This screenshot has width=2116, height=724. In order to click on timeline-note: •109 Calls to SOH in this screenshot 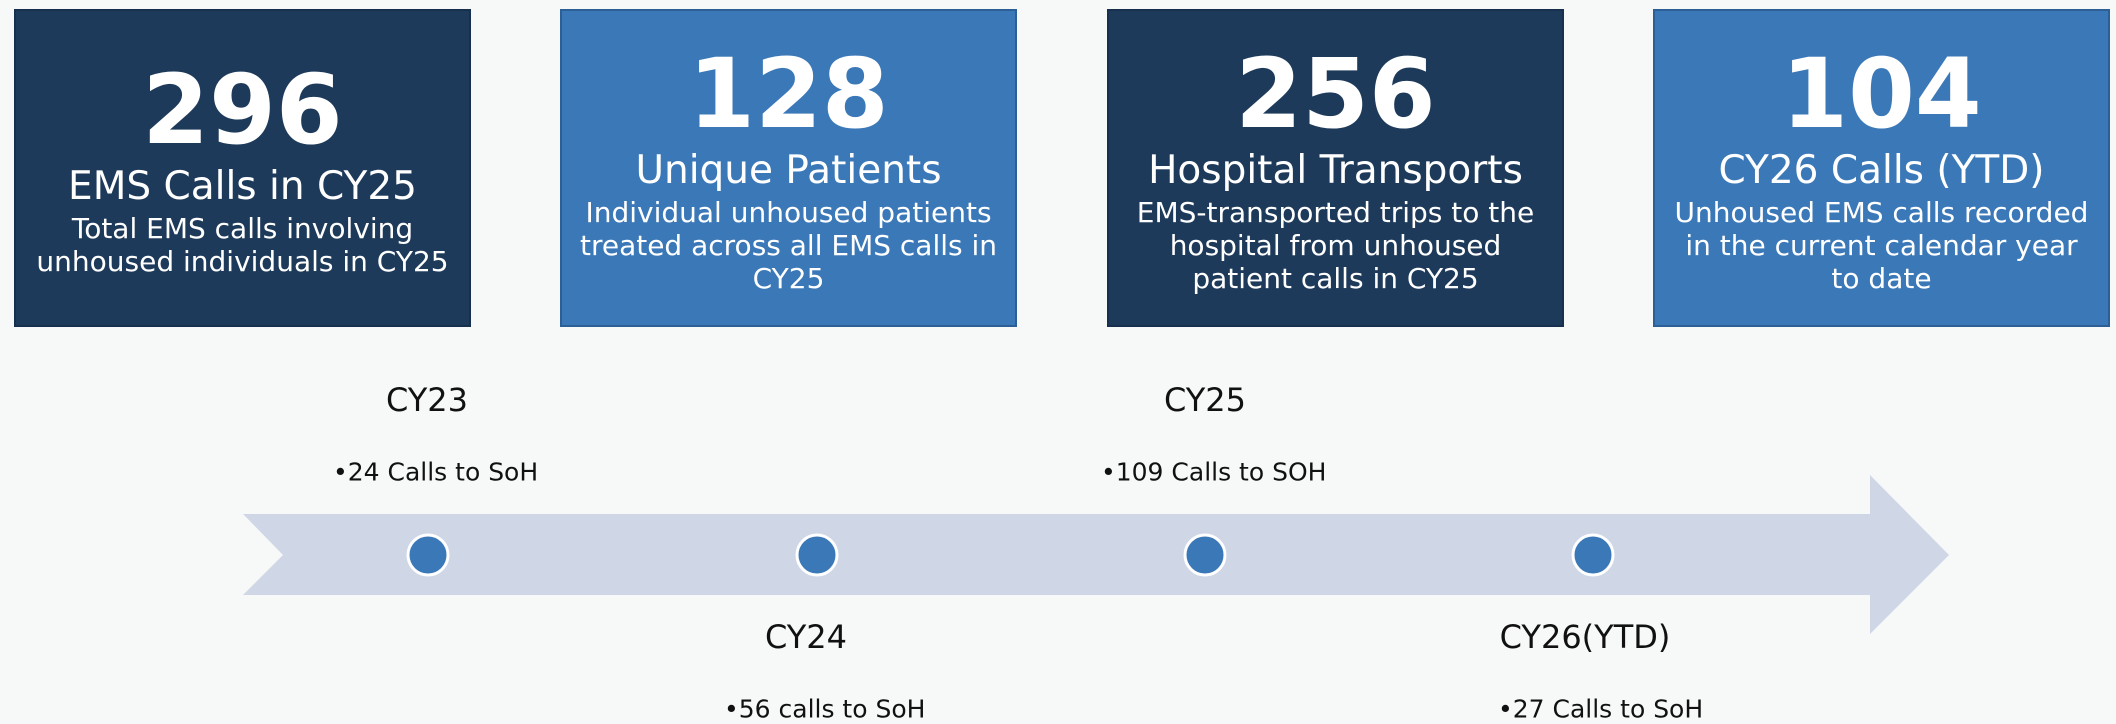, I will do `click(1214, 472)`.